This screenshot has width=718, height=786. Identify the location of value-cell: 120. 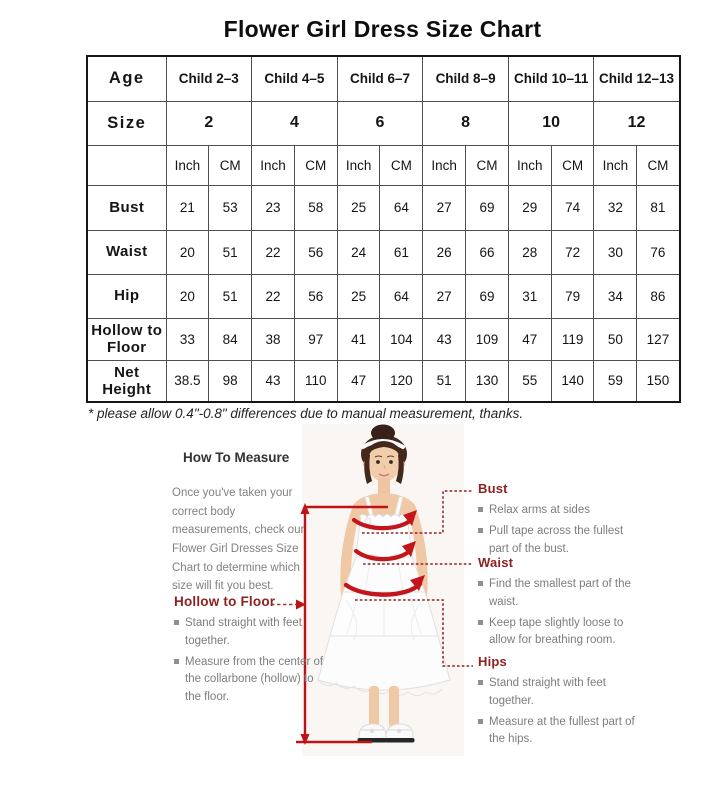
(401, 381).